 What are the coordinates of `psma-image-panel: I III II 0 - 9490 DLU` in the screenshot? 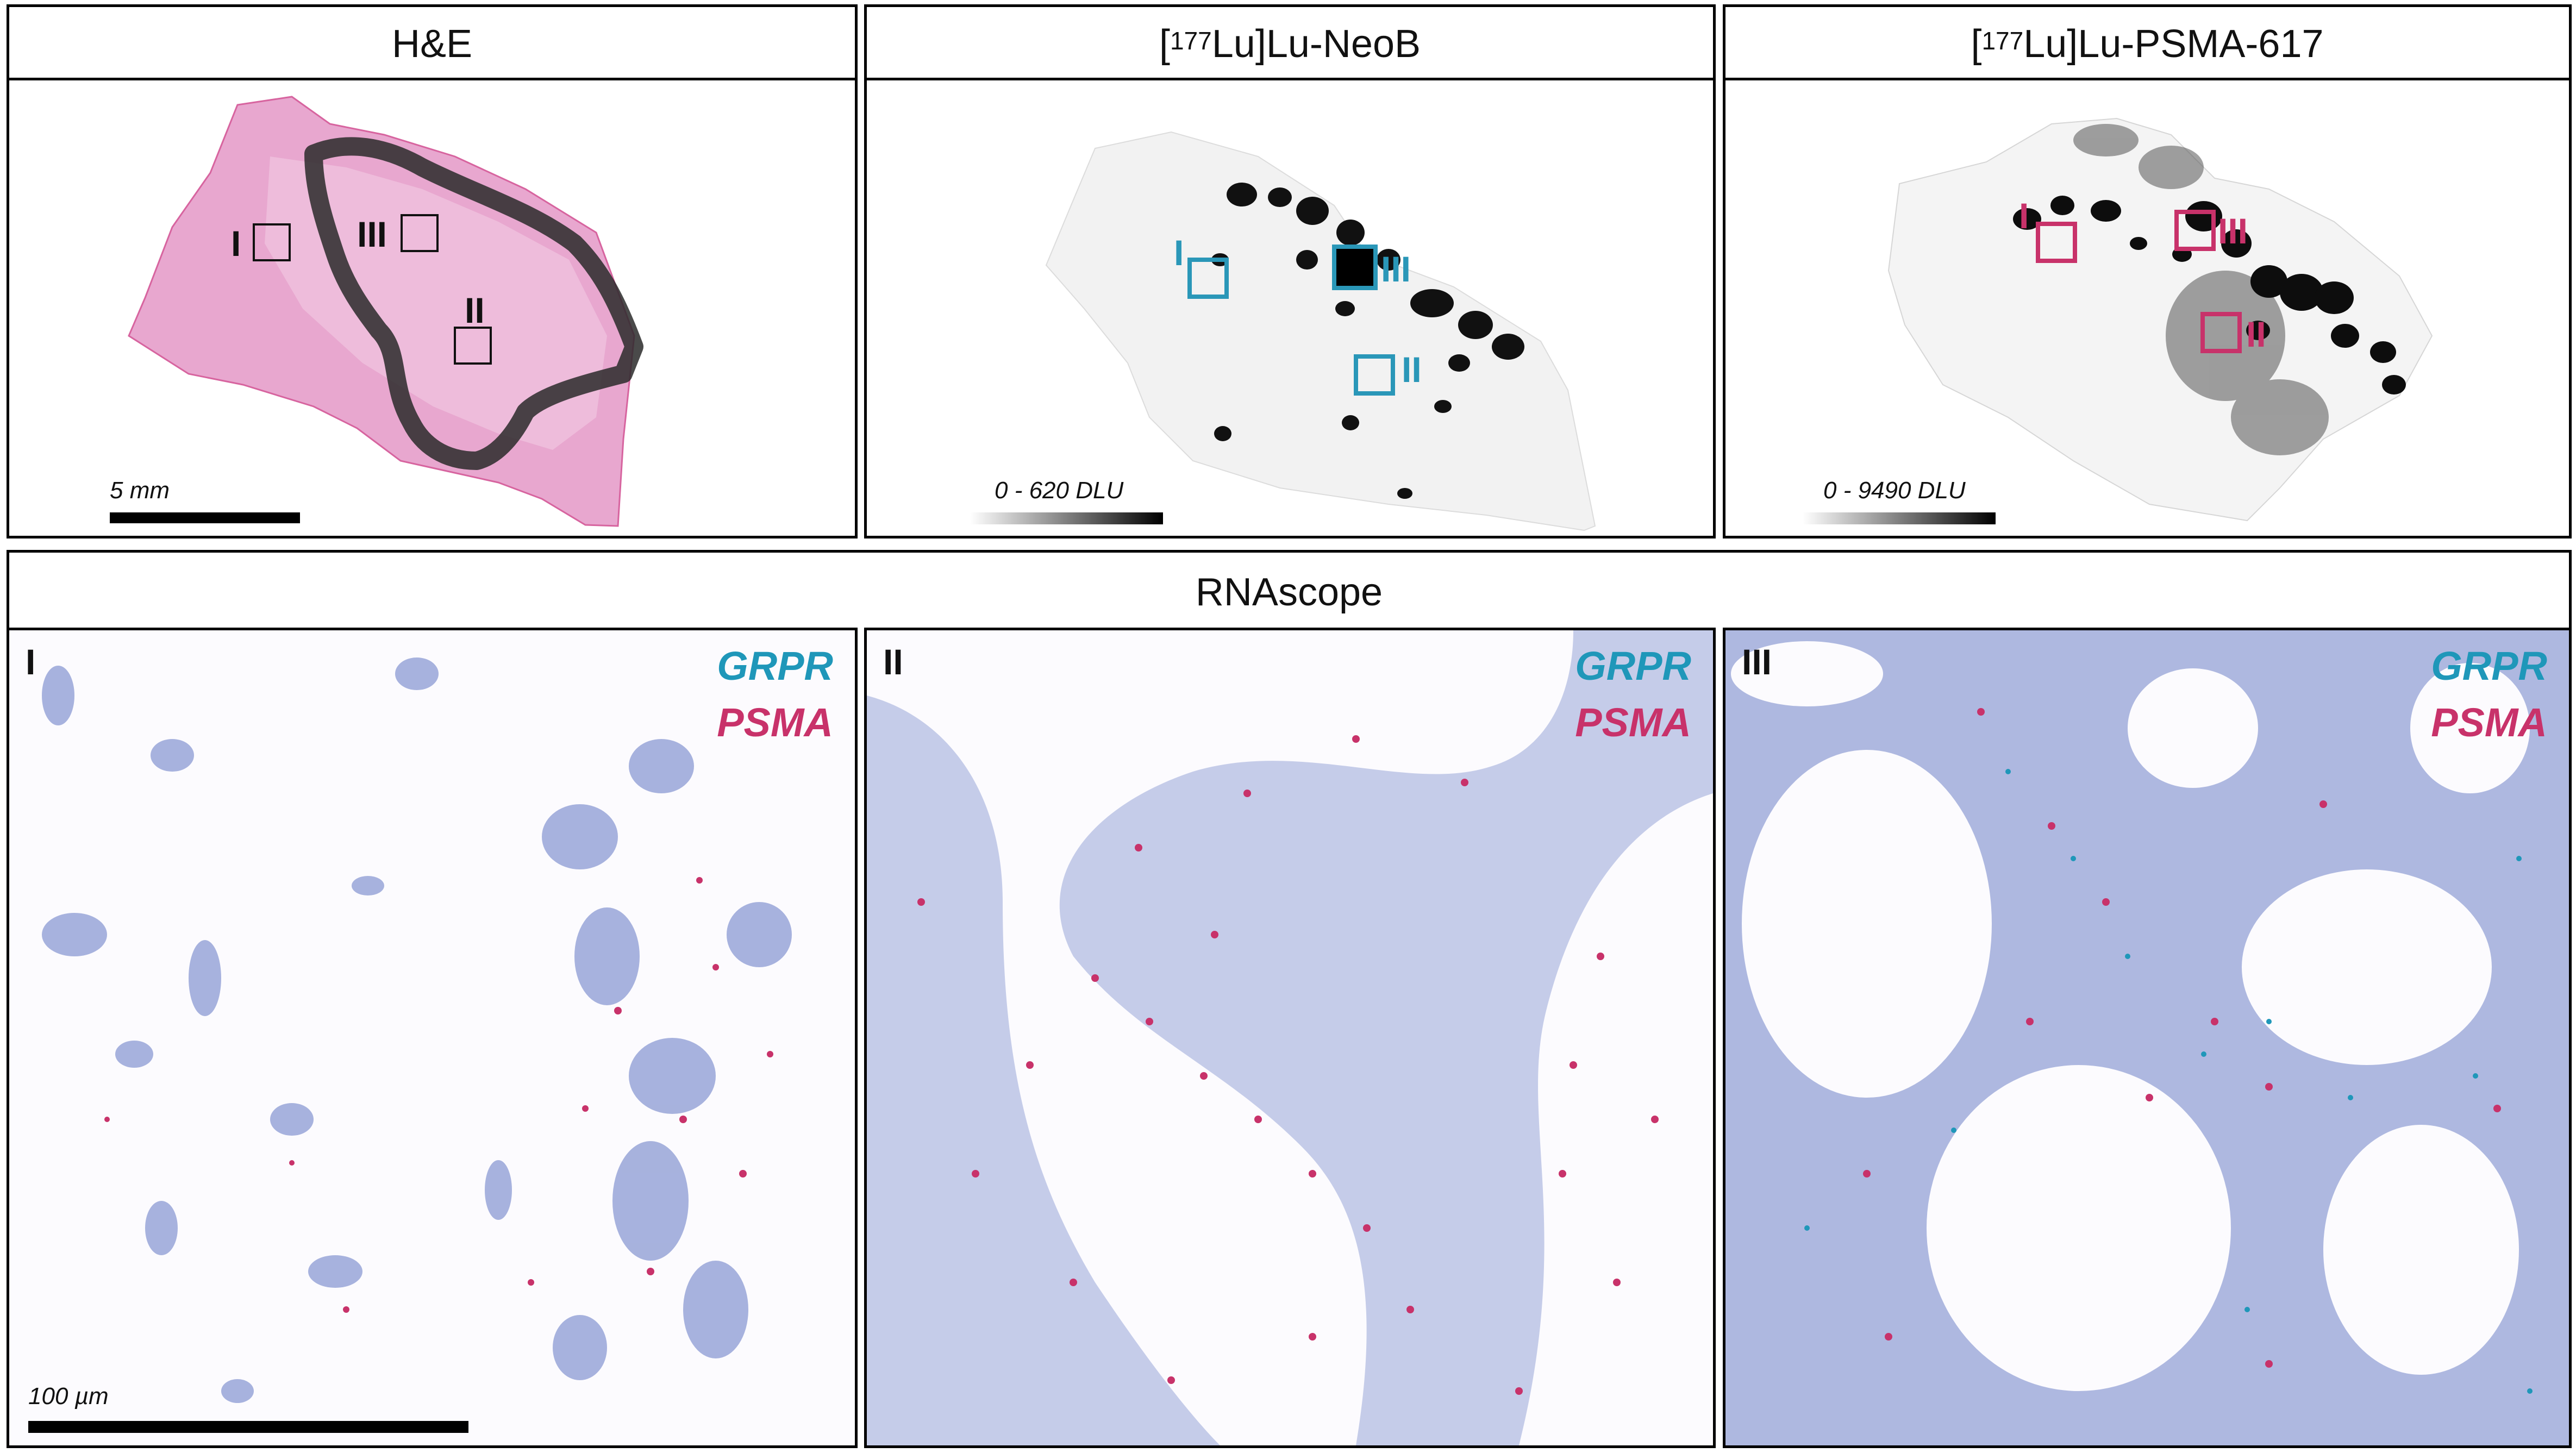 It's located at (2147, 308).